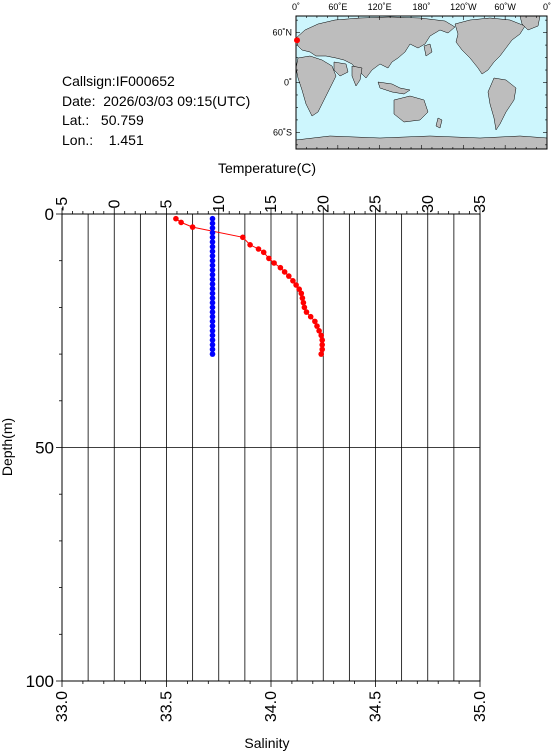  Describe the element at coordinates (323, 204) in the screenshot. I see `temperature-tick-label: 20` at that location.